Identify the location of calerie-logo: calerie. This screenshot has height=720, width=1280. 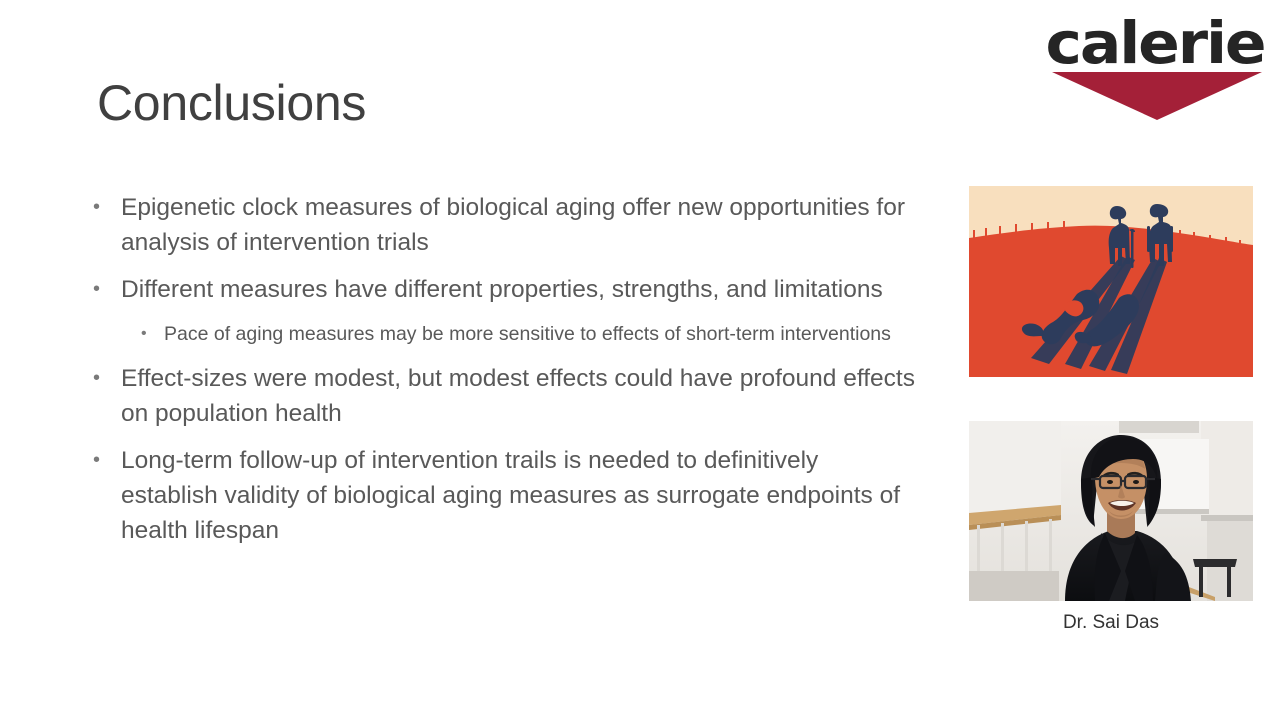
(1155, 68).